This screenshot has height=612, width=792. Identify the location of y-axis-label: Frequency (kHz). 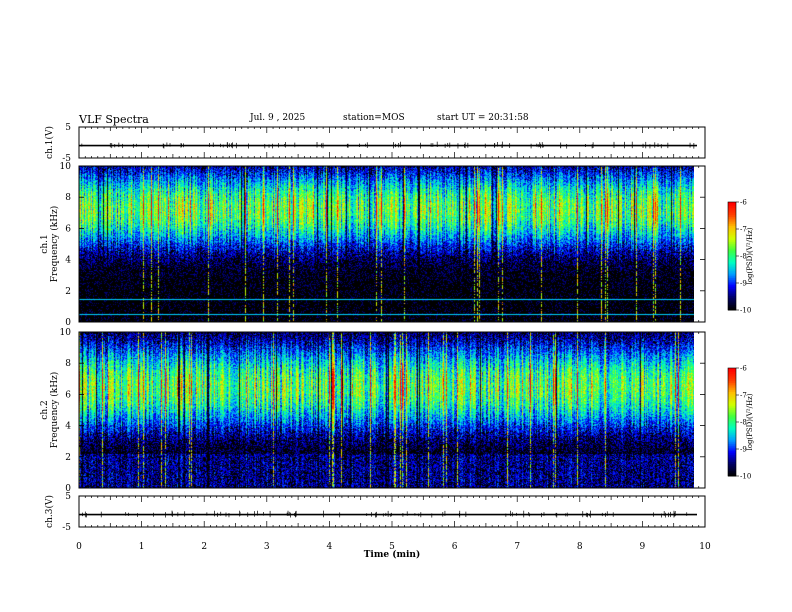
(54, 244).